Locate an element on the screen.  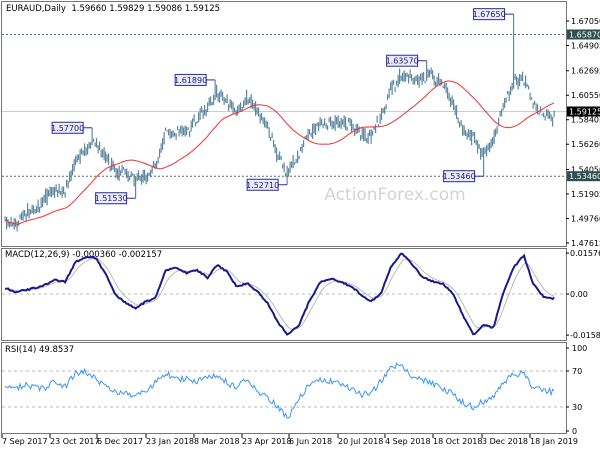
rsi-tick-label: 100 is located at coordinates (579, 348).